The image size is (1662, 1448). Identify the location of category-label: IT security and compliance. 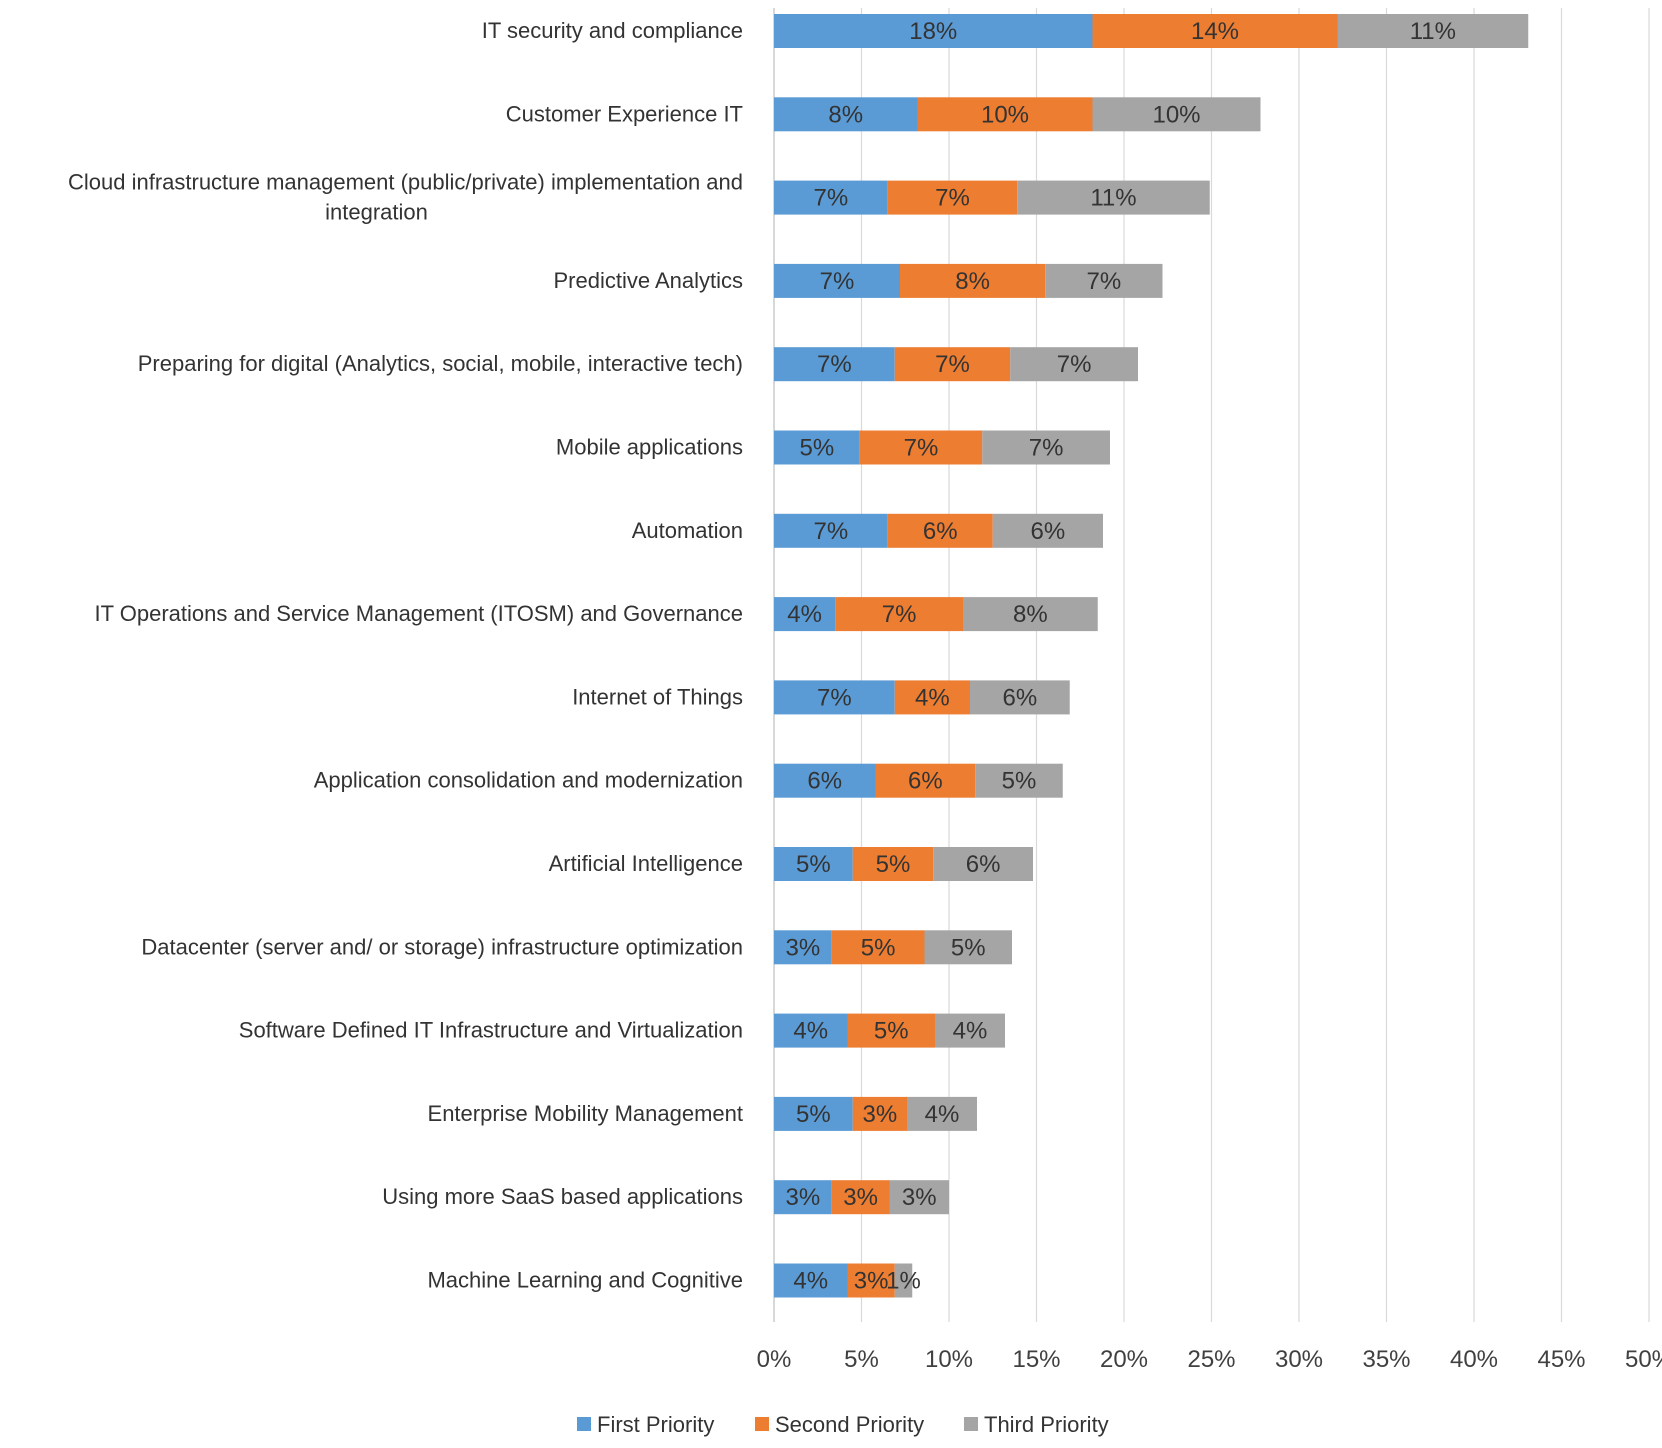
(612, 30).